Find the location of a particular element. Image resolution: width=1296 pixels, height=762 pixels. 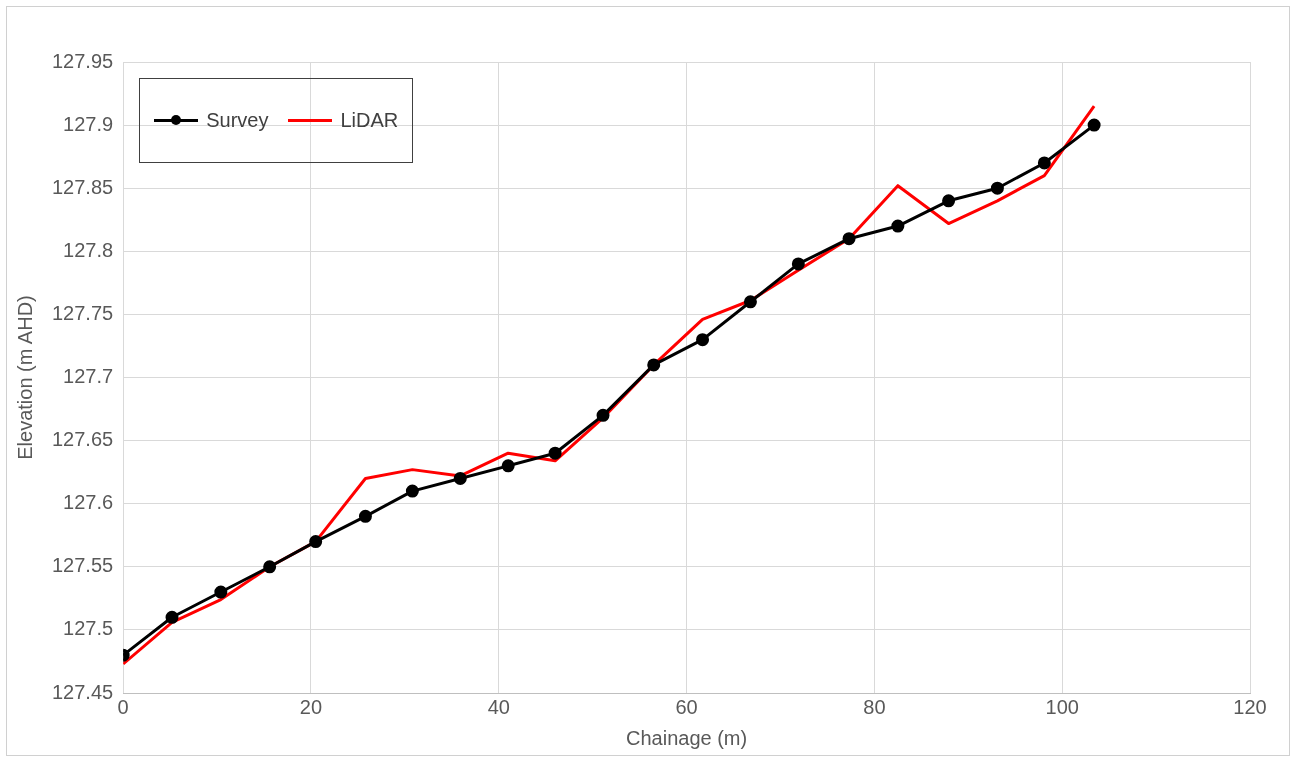

legend-label: LiDAR is located at coordinates (369, 120).